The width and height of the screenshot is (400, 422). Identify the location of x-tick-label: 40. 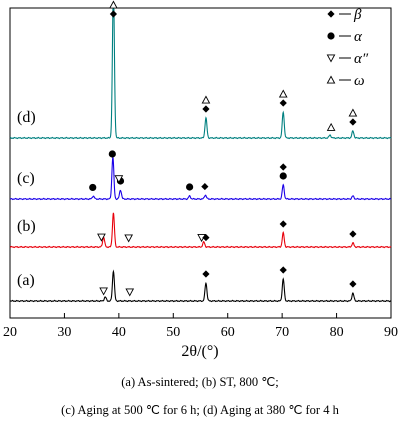
(119, 332).